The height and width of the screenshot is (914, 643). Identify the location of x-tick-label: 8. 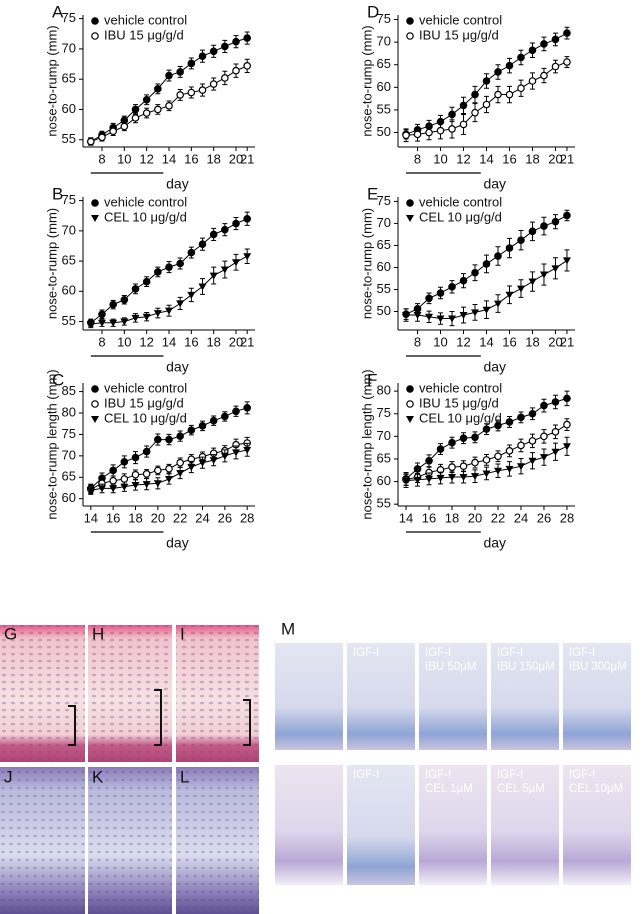
(101, 158).